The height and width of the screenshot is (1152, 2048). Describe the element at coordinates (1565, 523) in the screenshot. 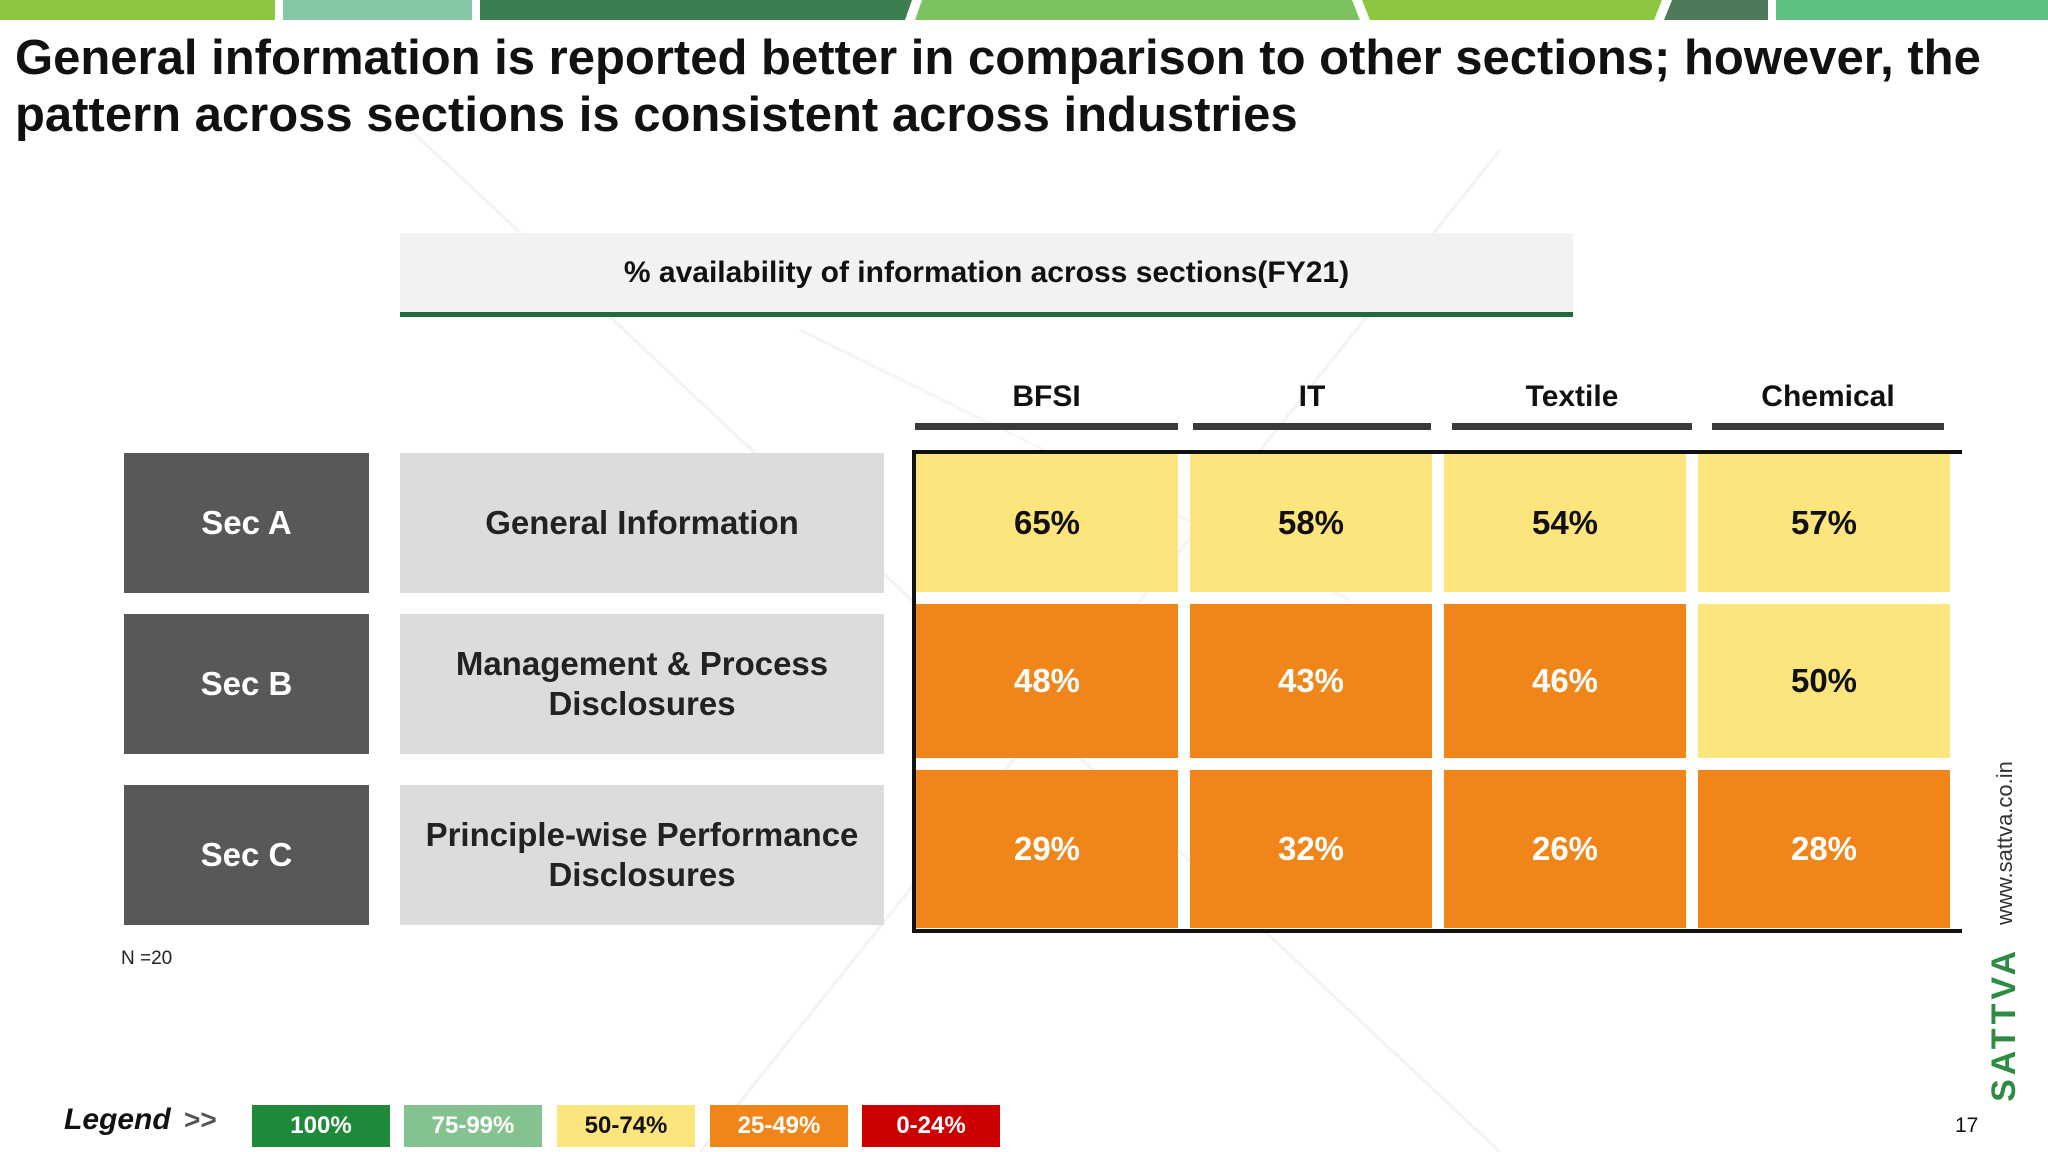

I see `heatmap-cell: 54%` at that location.